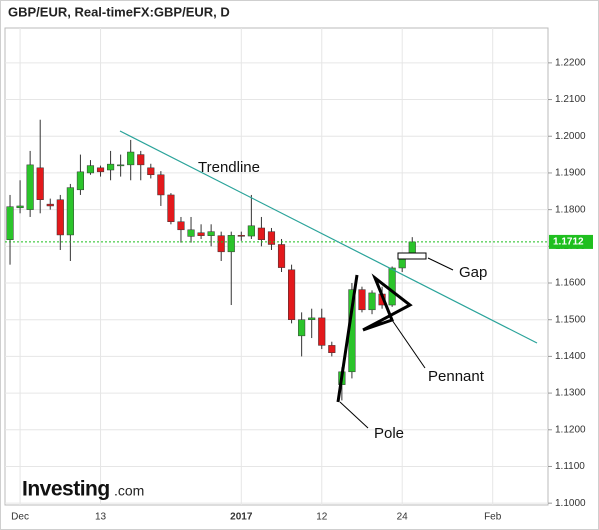  What do you see at coordinates (241, 517) in the screenshot?
I see `x-tick-label: 2017` at bounding box center [241, 517].